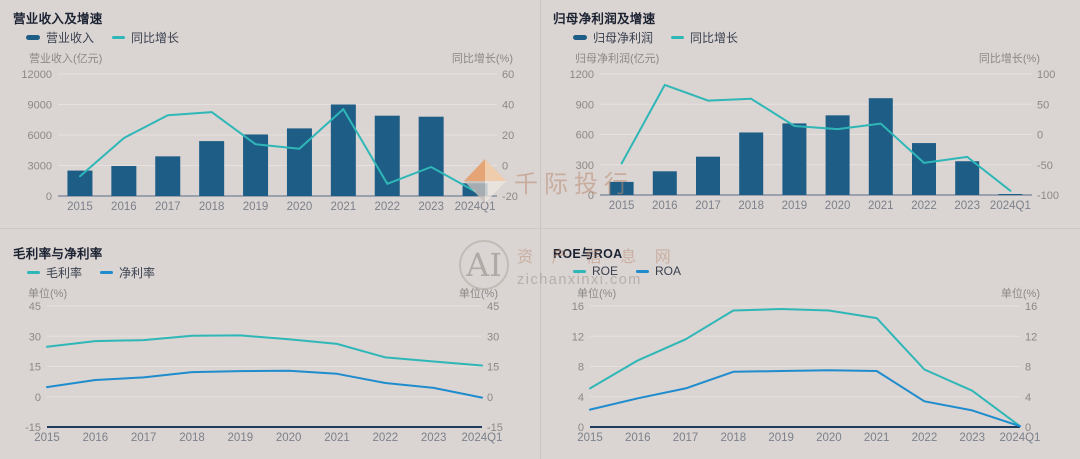  What do you see at coordinates (604, 19) in the screenshot?
I see `chart-title-net-profit-growth: 归母净利润及增速` at bounding box center [604, 19].